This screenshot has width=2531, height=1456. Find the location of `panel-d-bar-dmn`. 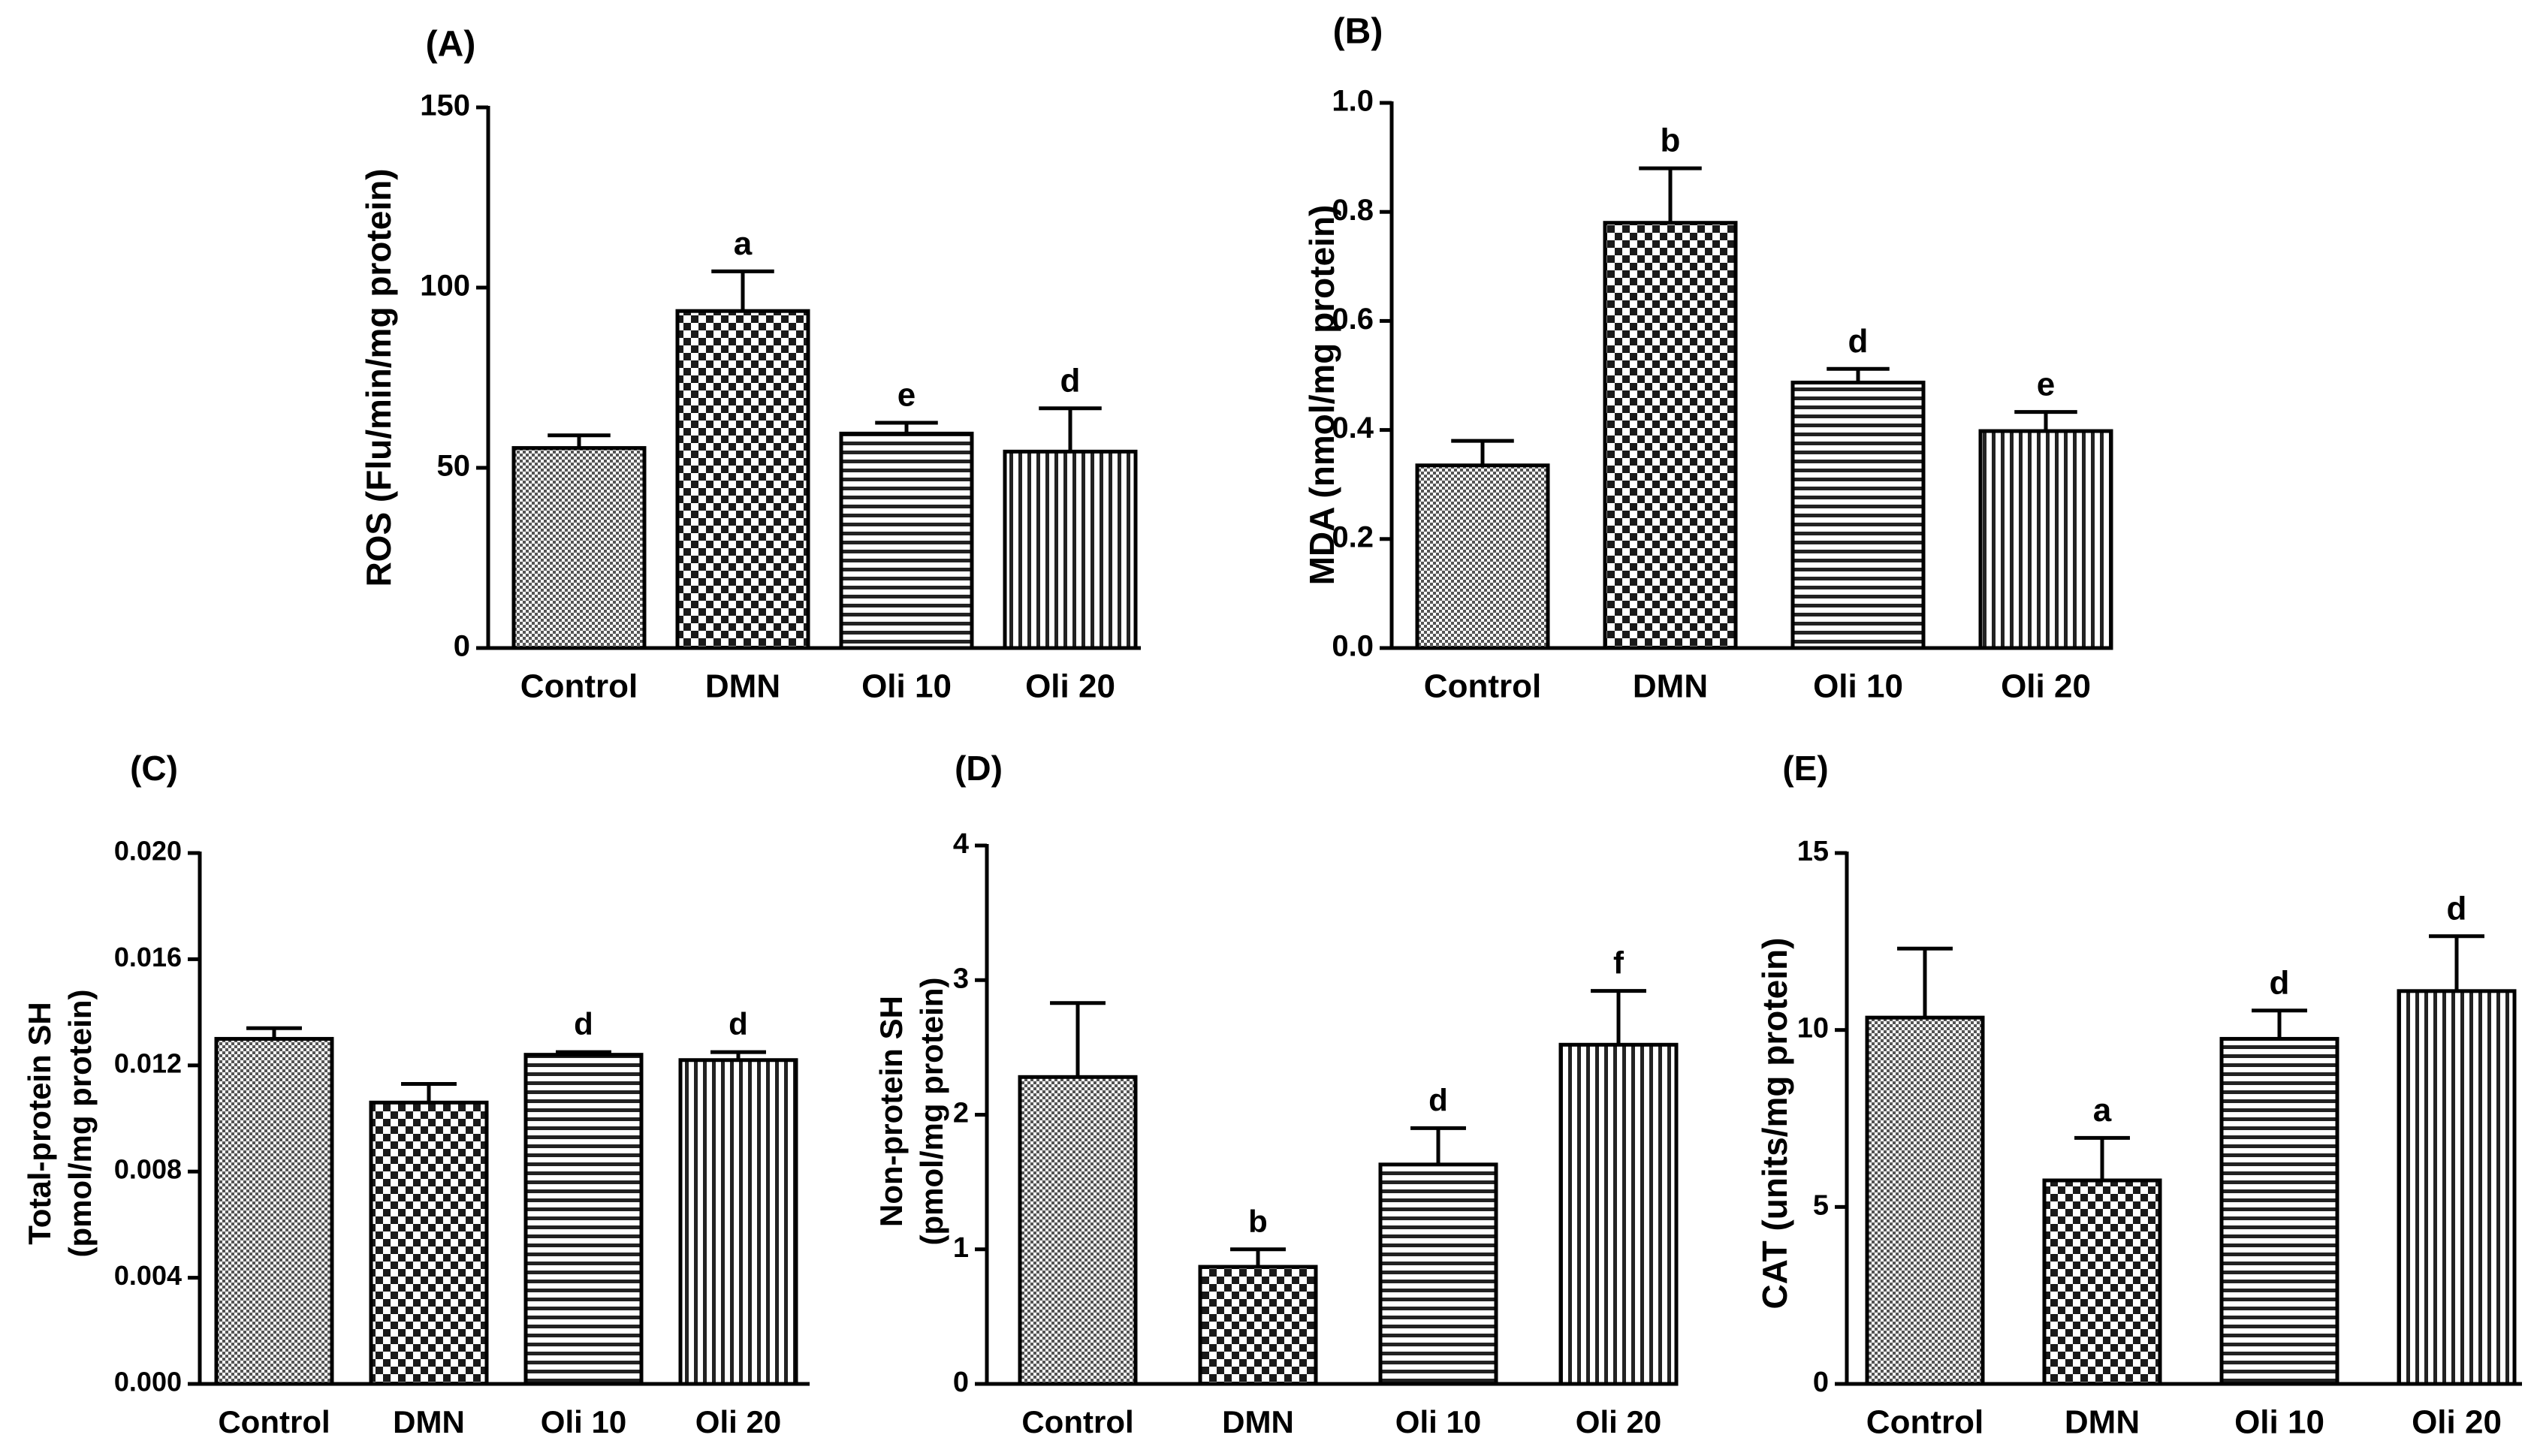

panel-d-bar-dmn is located at coordinates (1258, 1325).